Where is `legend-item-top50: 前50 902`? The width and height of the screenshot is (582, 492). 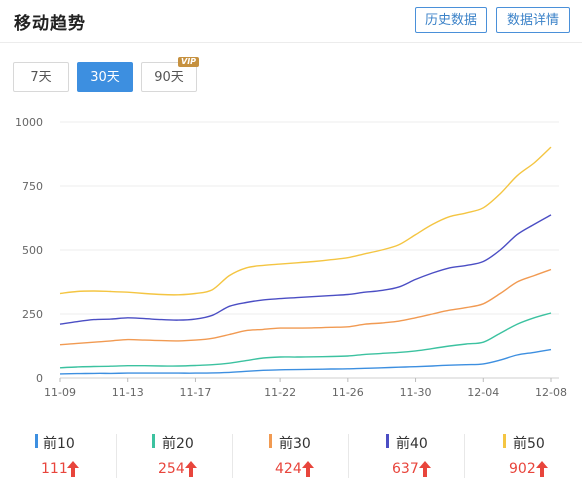
legend-item-top50: 前50 902 is located at coordinates (523, 456).